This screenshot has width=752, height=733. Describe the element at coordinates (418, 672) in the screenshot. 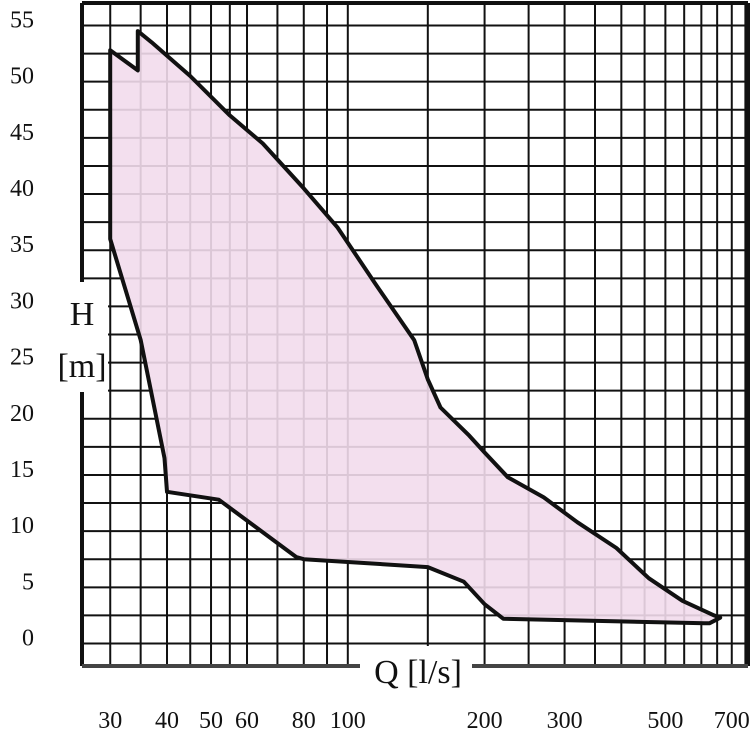

I see `x-axis-label: Q [l/s]` at that location.